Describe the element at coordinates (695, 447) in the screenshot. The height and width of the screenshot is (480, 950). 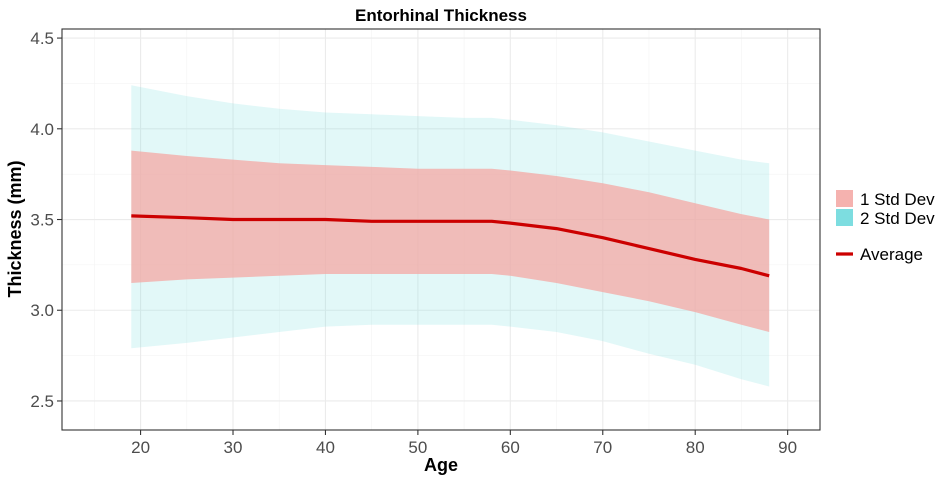
I see `x-tick-label: 80` at that location.